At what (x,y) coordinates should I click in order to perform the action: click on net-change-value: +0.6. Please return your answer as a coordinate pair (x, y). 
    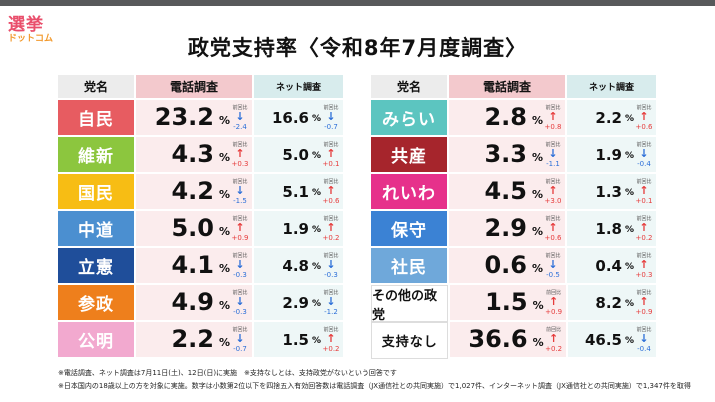
    Looking at the image, I should click on (644, 127).